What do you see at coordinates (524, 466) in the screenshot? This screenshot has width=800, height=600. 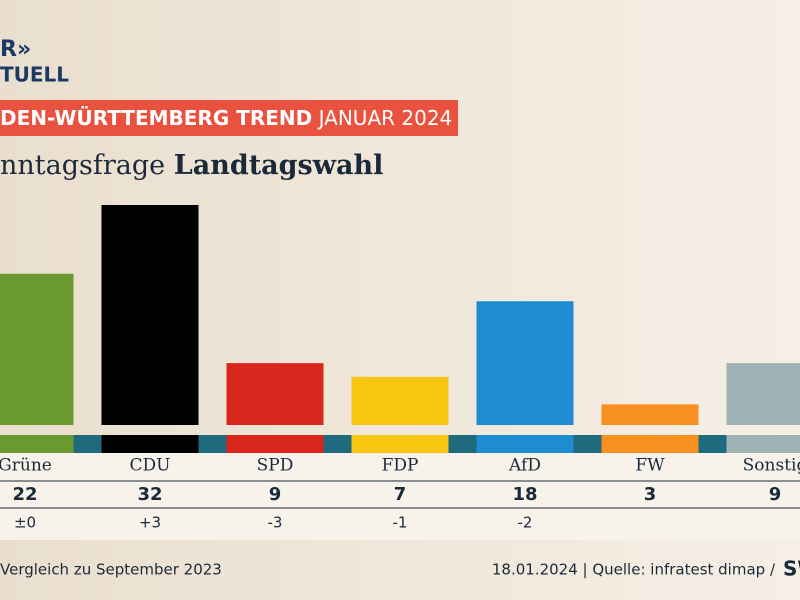 I see `category-label: AfD` at bounding box center [524, 466].